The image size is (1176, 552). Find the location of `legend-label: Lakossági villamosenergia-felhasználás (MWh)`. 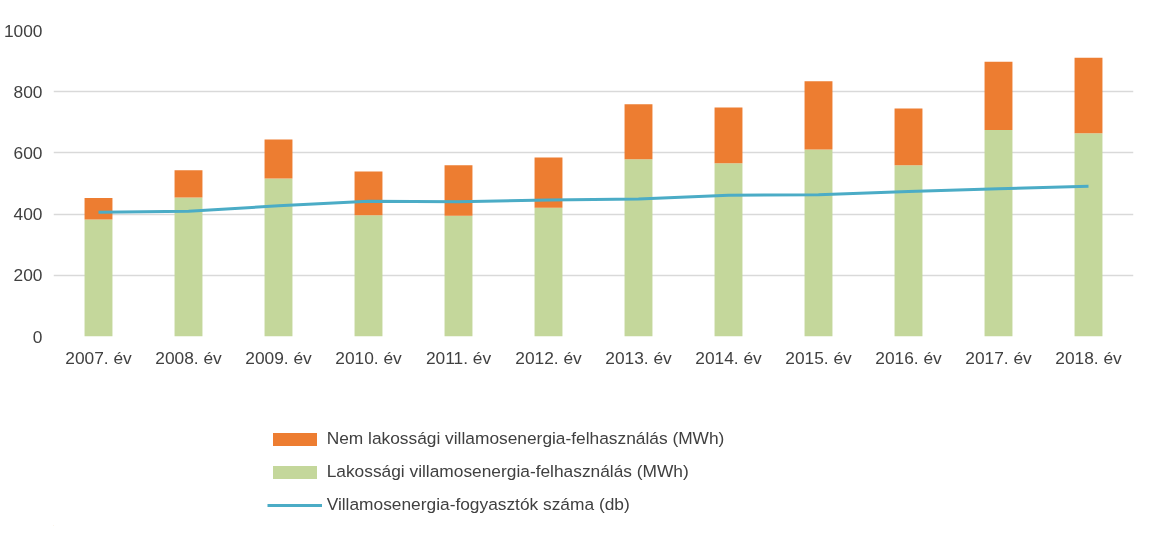

legend-label: Lakossági villamosenergia-felhasználás (MWh) is located at coordinates (507, 471).